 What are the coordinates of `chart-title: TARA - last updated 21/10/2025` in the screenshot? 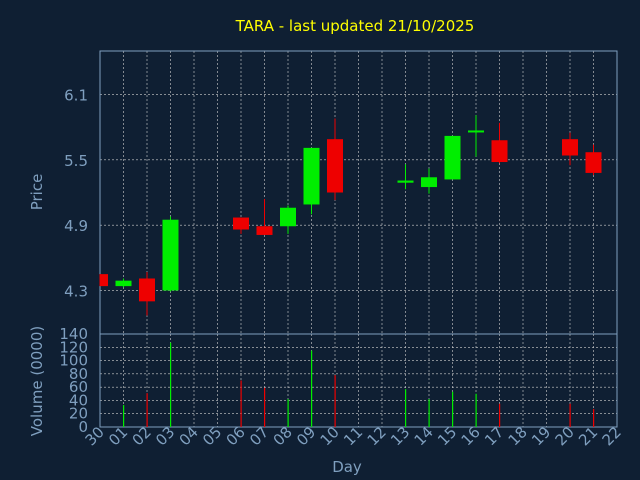 It's located at (355, 26).